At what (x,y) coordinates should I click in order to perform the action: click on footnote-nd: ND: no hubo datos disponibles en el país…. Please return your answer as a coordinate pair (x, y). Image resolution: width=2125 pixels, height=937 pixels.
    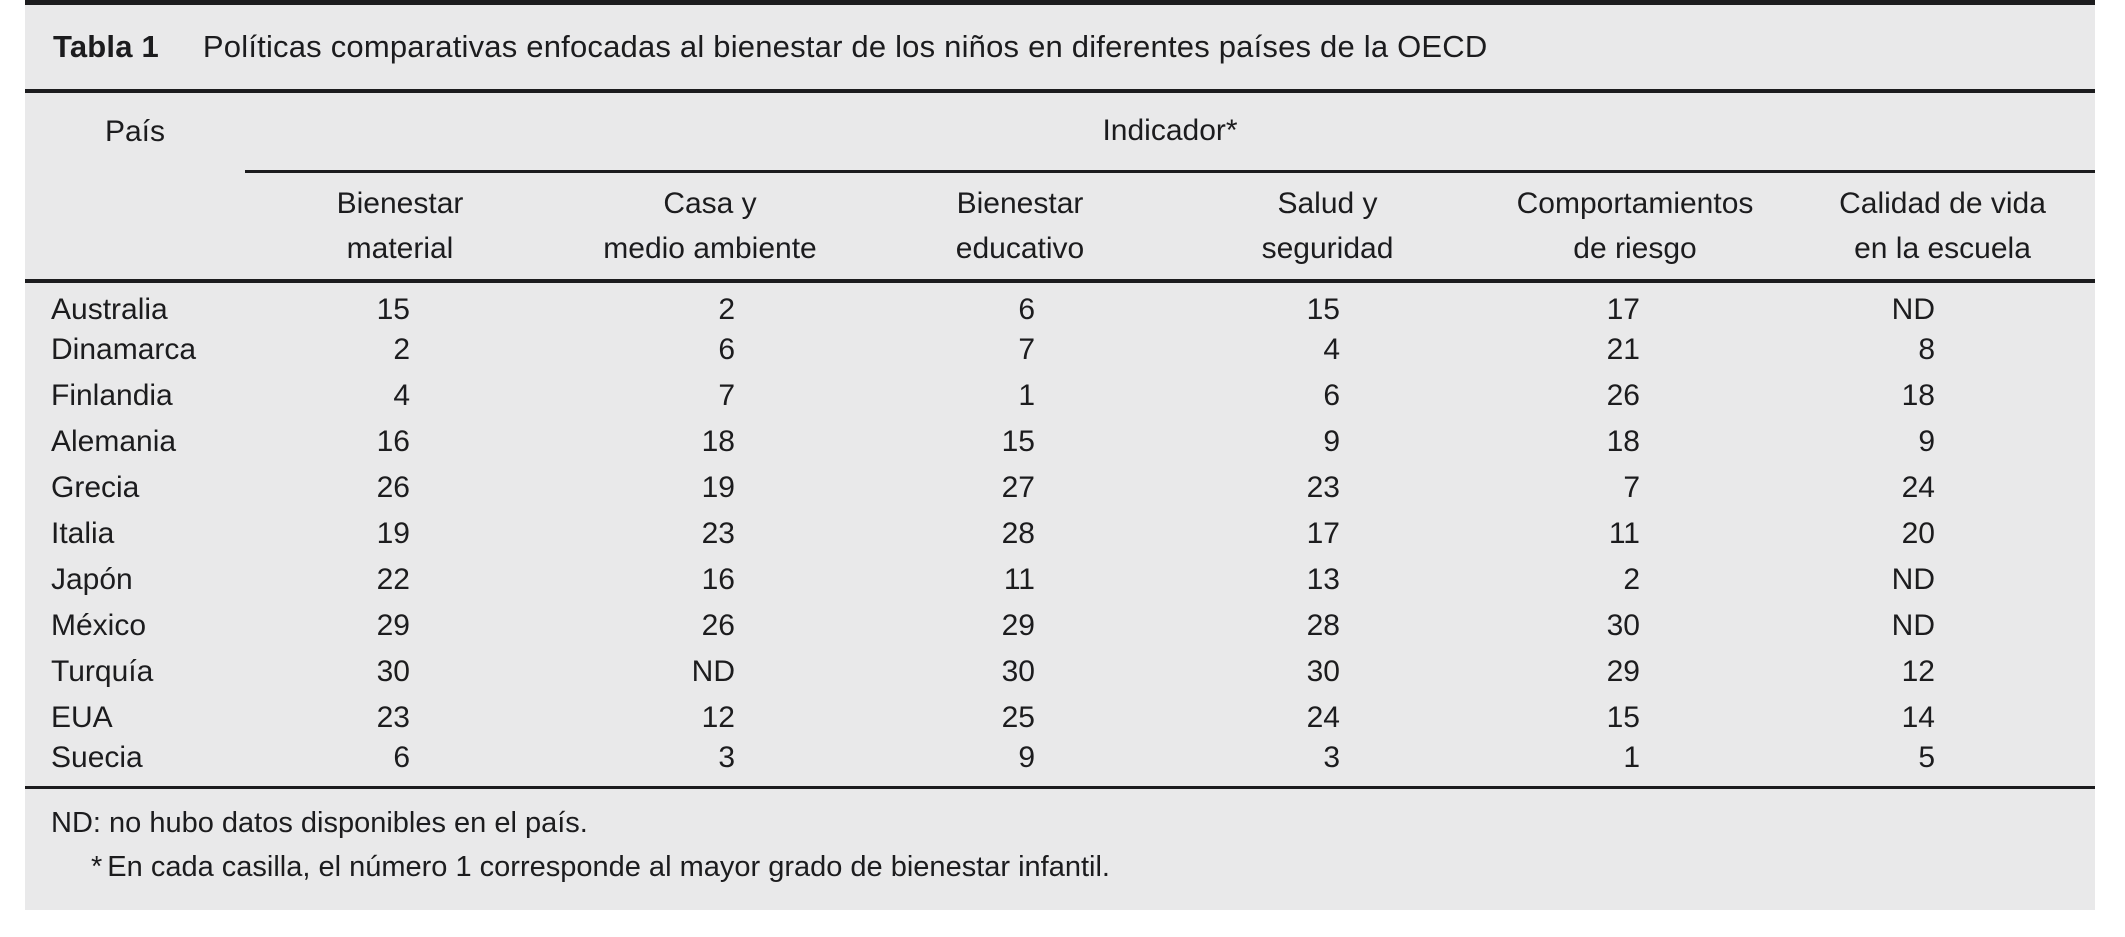
    Looking at the image, I should click on (319, 822).